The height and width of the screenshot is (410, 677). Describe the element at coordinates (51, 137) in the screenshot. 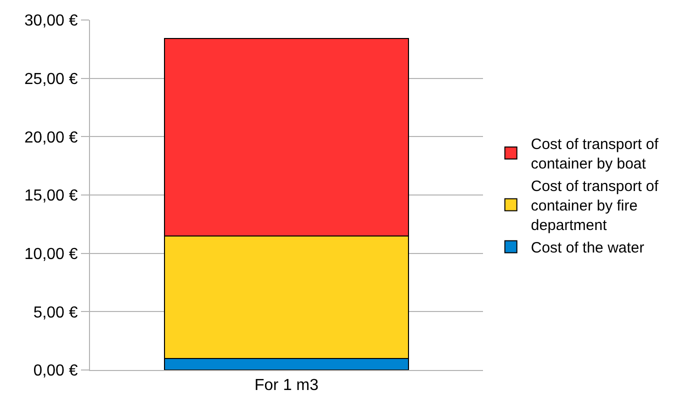

I see `y-tick-label: 20,00 €` at that location.